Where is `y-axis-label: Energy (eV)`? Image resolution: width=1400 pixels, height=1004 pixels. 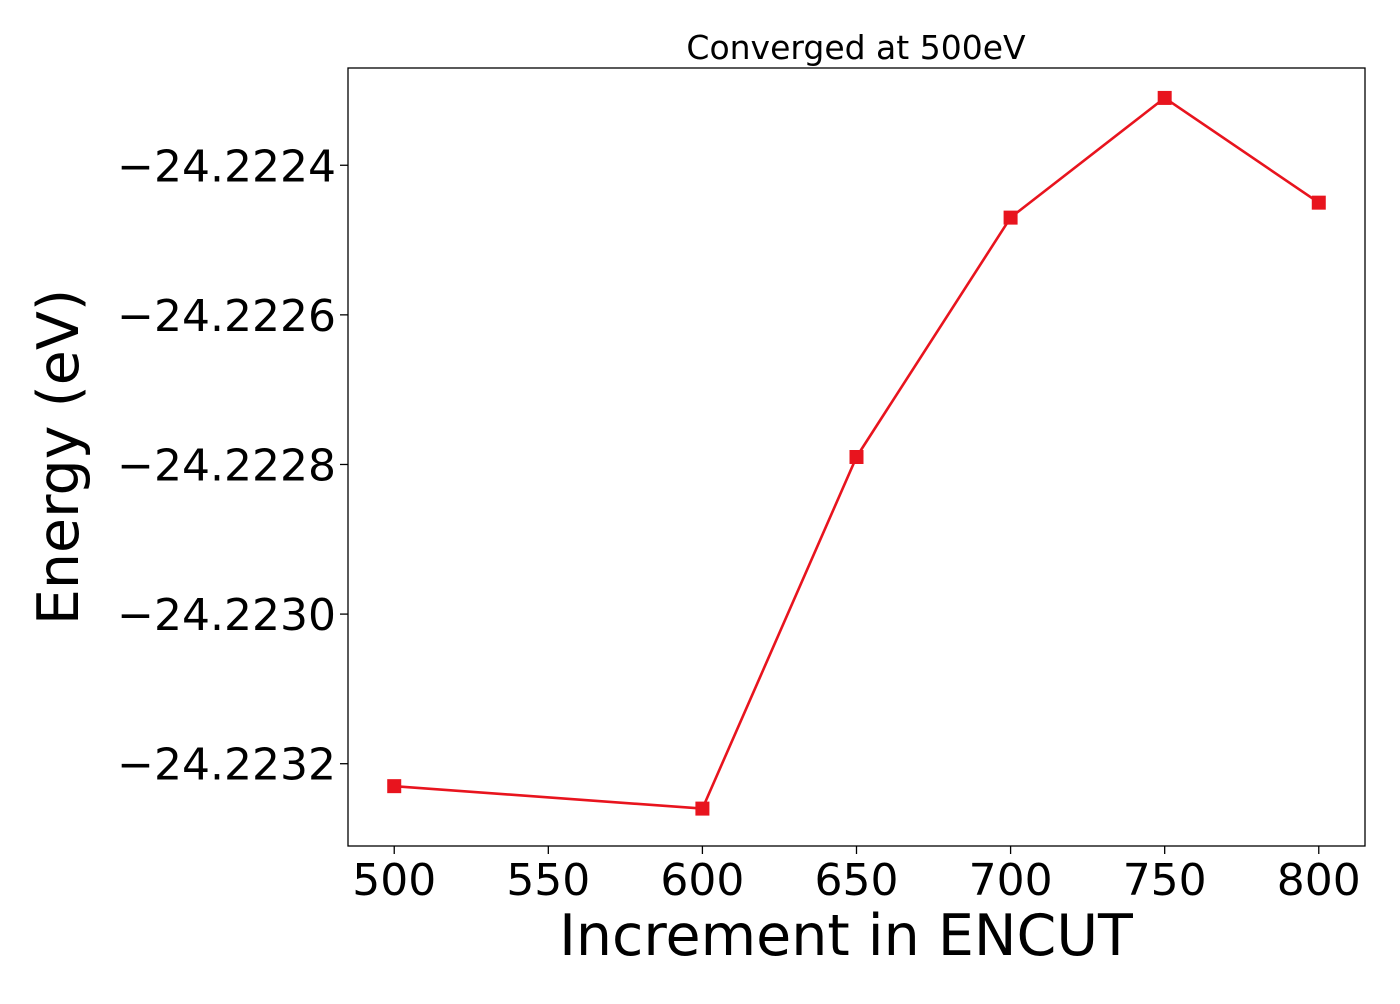 y-axis-label: Energy (eV) is located at coordinates (59, 457).